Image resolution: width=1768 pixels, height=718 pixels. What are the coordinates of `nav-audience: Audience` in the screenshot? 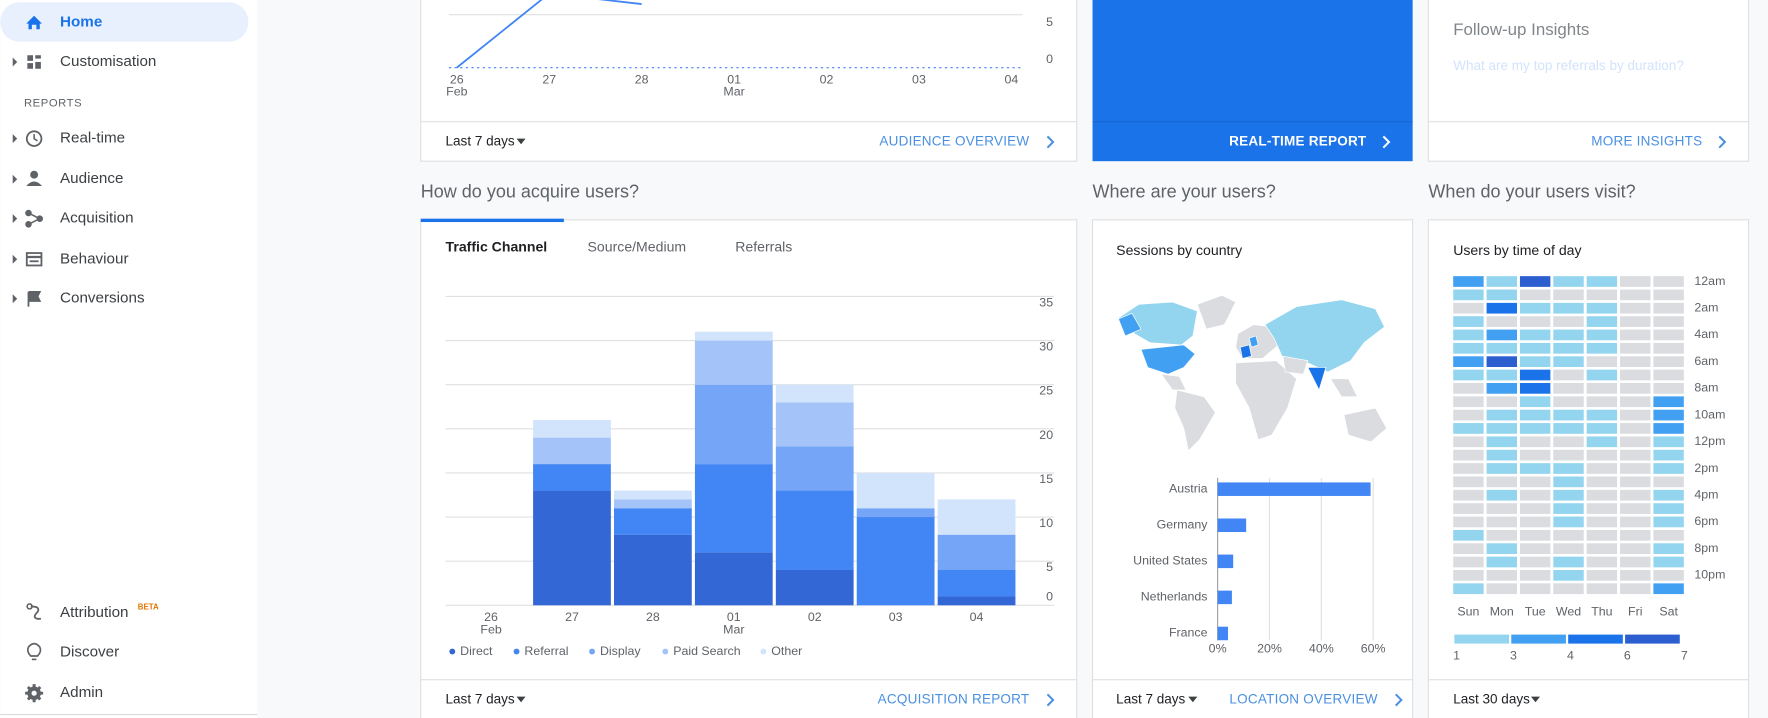 It's located at (91, 178).